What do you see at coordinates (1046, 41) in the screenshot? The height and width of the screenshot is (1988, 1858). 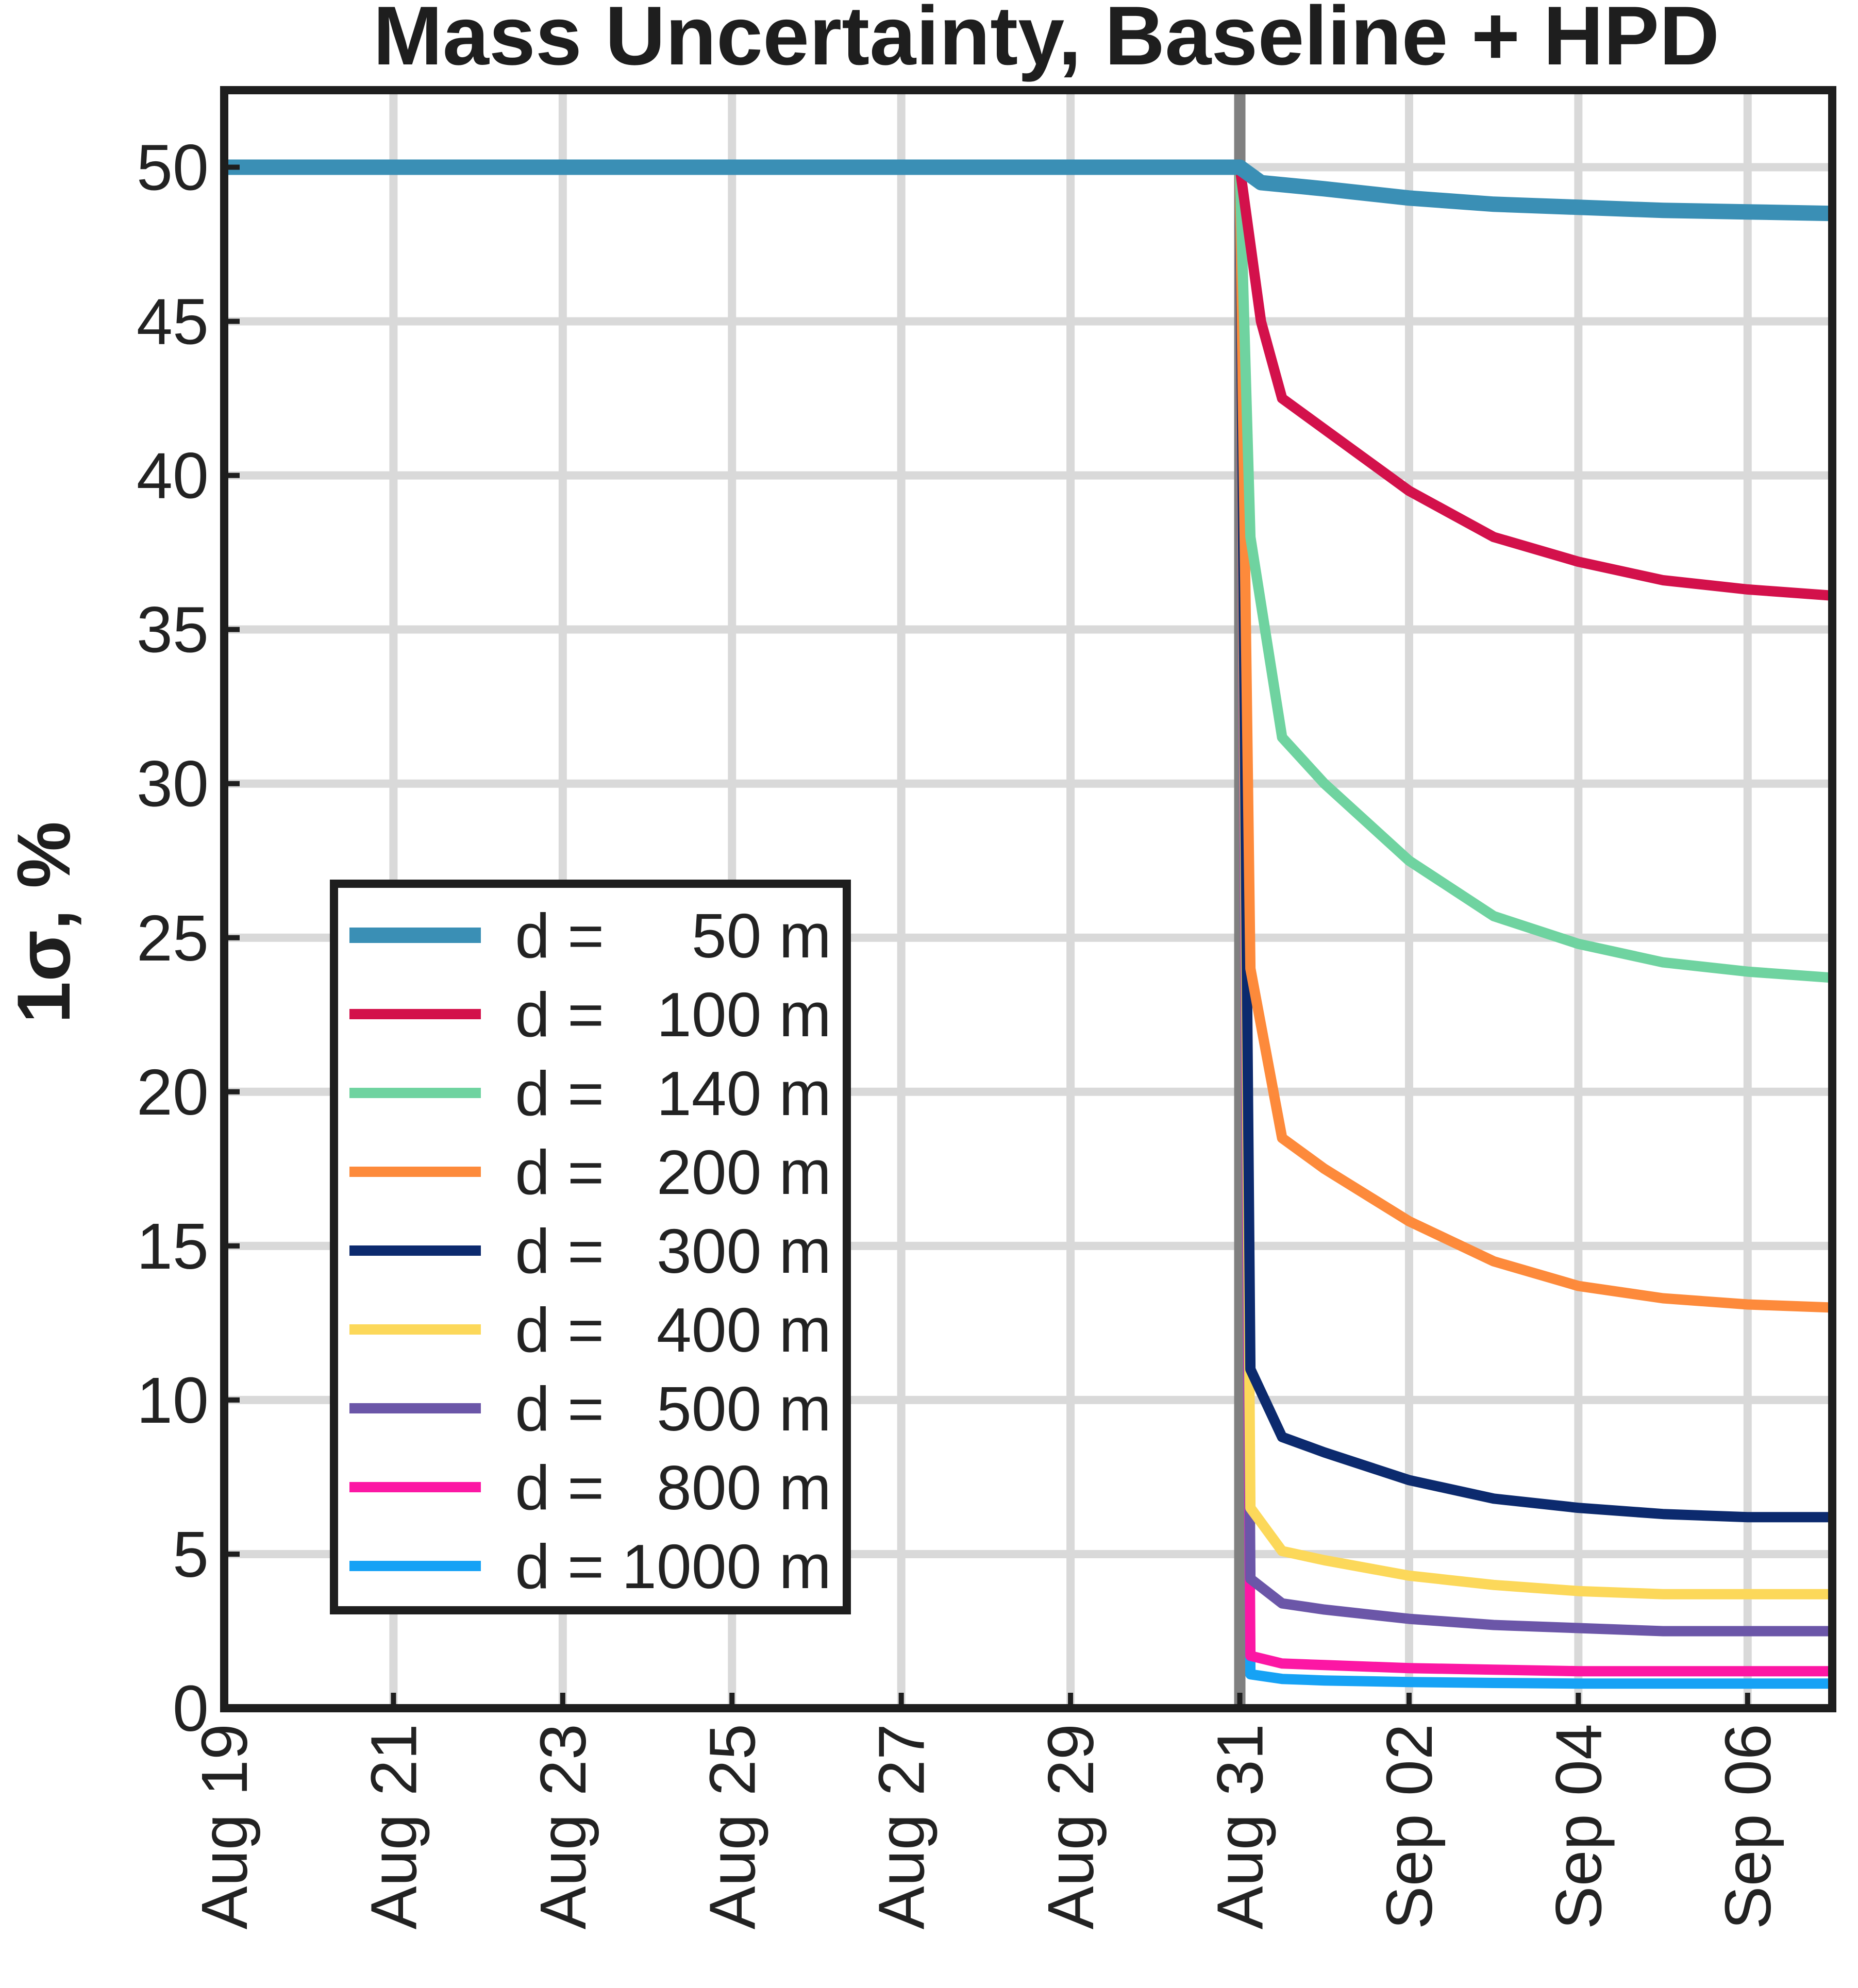 I see `chart-title: Mass Uncertainty, Baseline + HPD` at bounding box center [1046, 41].